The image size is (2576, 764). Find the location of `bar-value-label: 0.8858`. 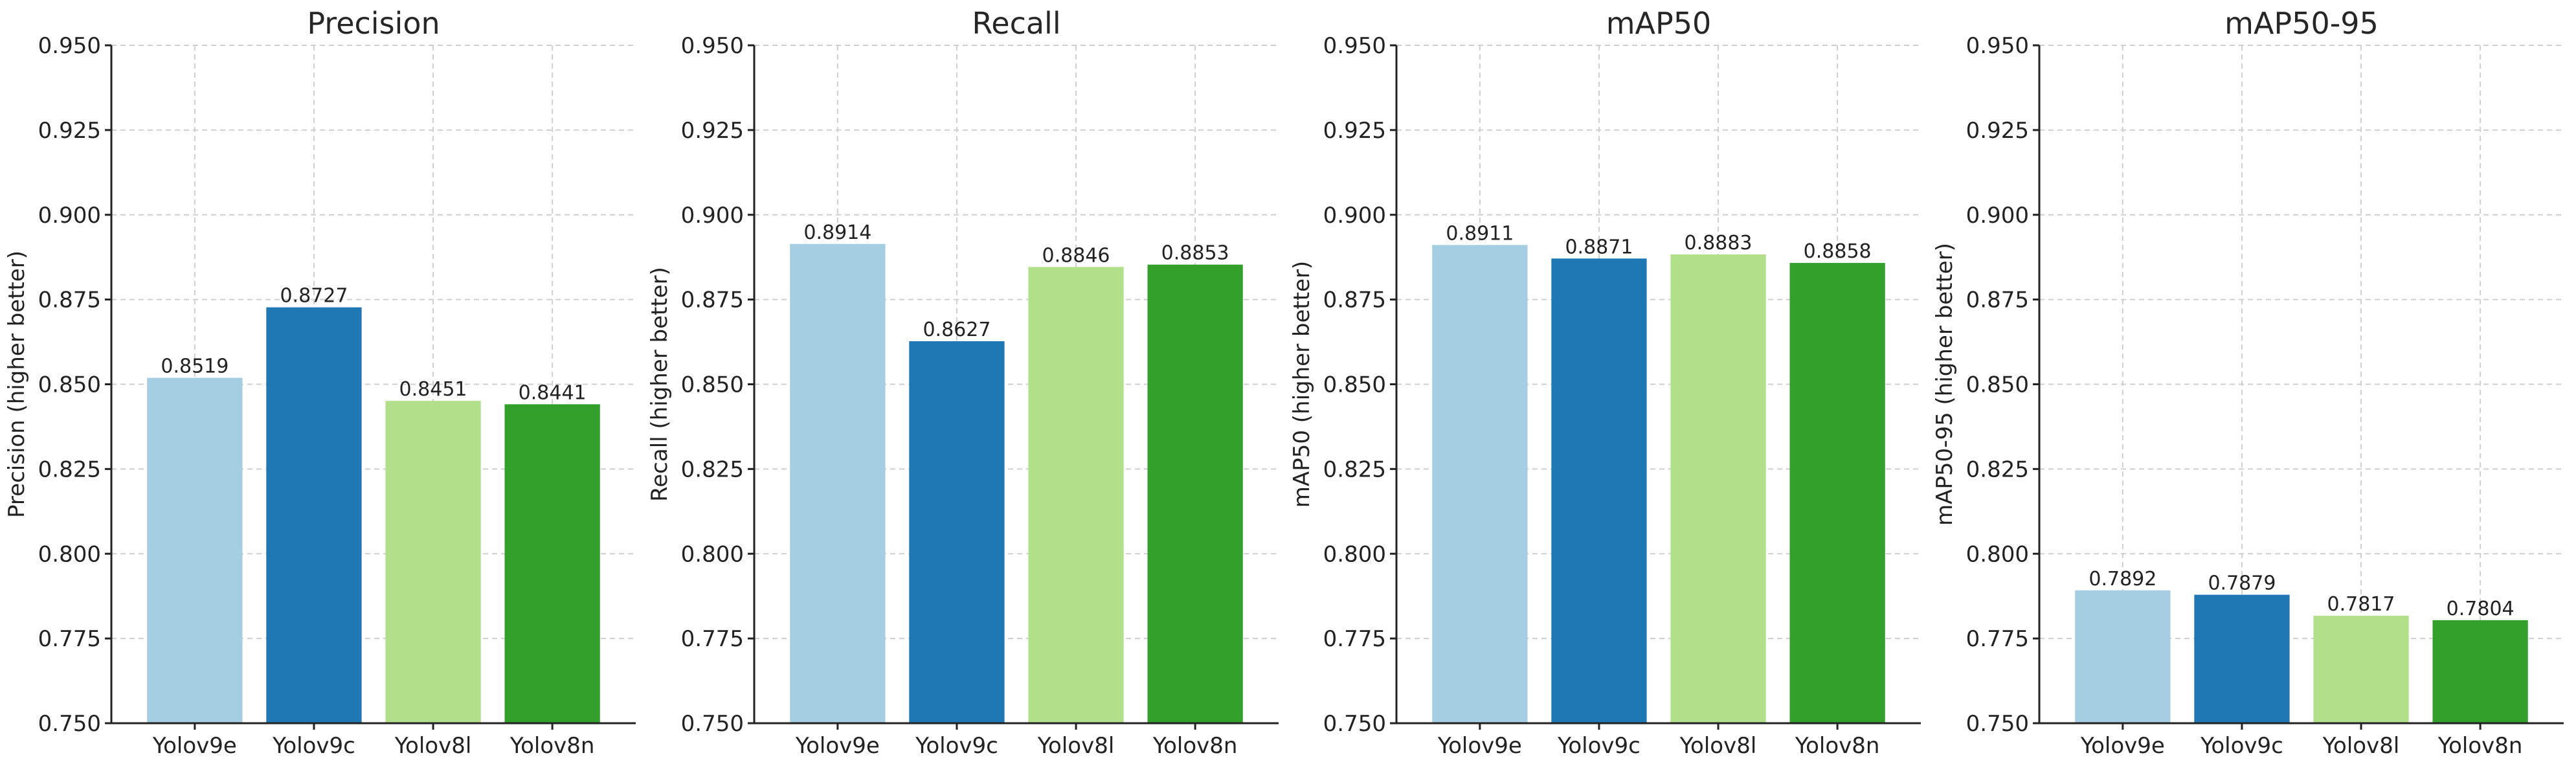

bar-value-label: 0.8858 is located at coordinates (1838, 251).